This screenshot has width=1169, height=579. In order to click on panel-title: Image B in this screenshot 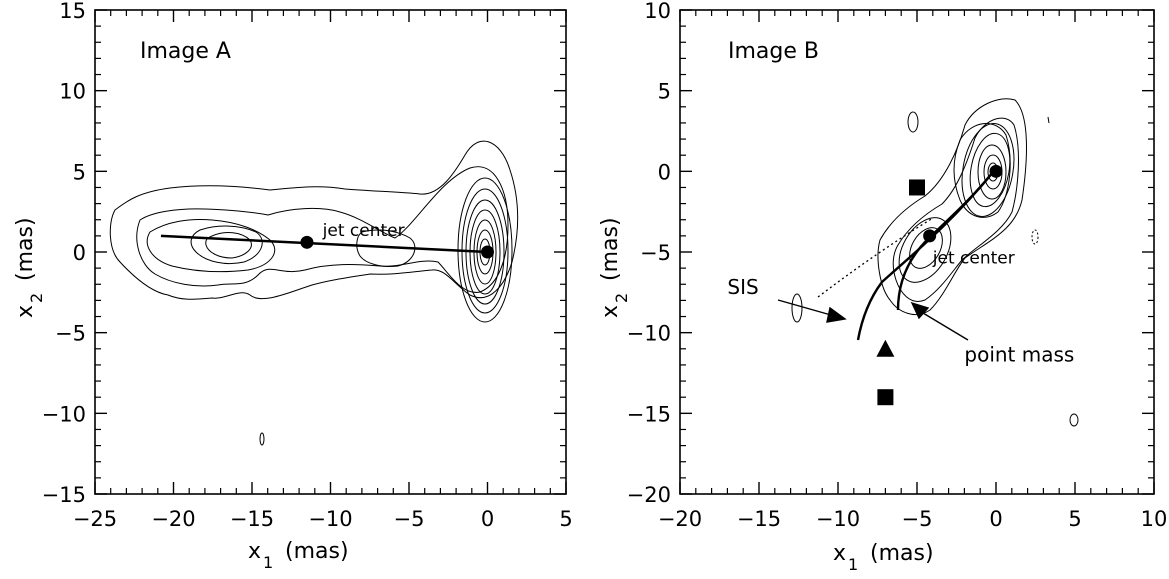, I will do `click(773, 51)`.